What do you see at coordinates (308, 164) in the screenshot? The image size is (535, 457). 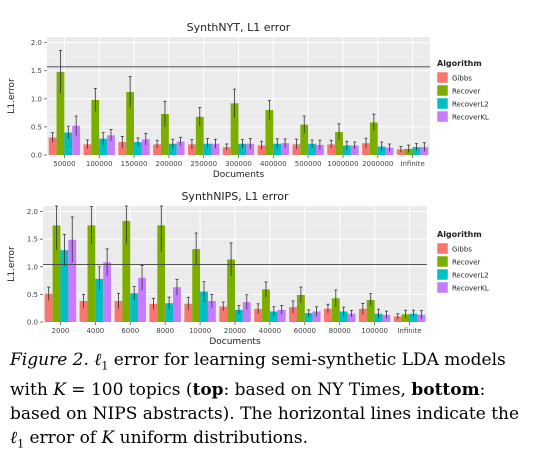 I see `x-tick-label: 500000` at bounding box center [308, 164].